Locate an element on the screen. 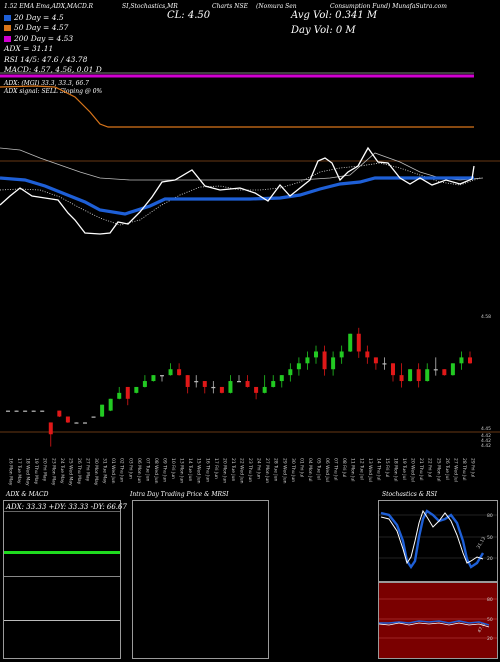 The height and width of the screenshot is (662, 500). price-tick-top: 4.58 is located at coordinates (486, 317).